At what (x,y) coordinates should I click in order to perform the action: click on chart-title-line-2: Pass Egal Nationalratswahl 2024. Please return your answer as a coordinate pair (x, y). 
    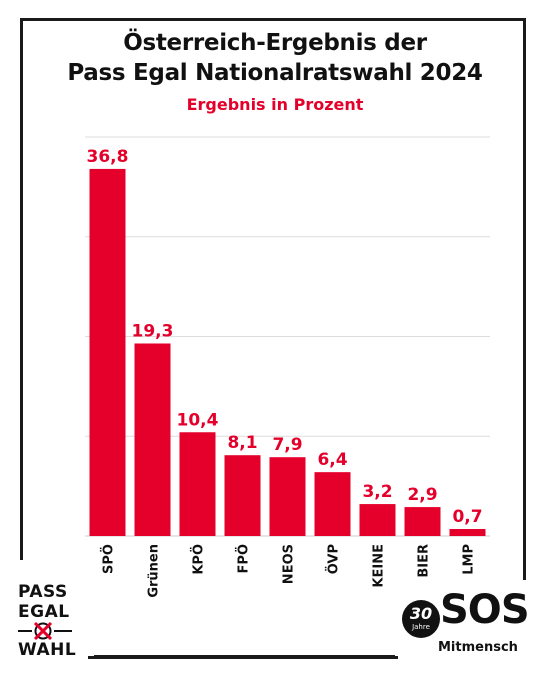
    Looking at the image, I should click on (275, 73).